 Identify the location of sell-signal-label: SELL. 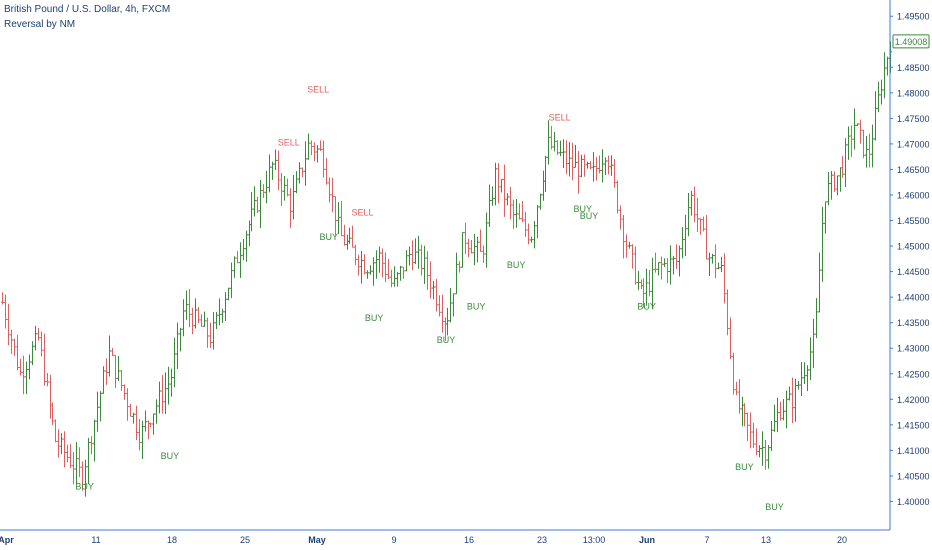
(318, 89).